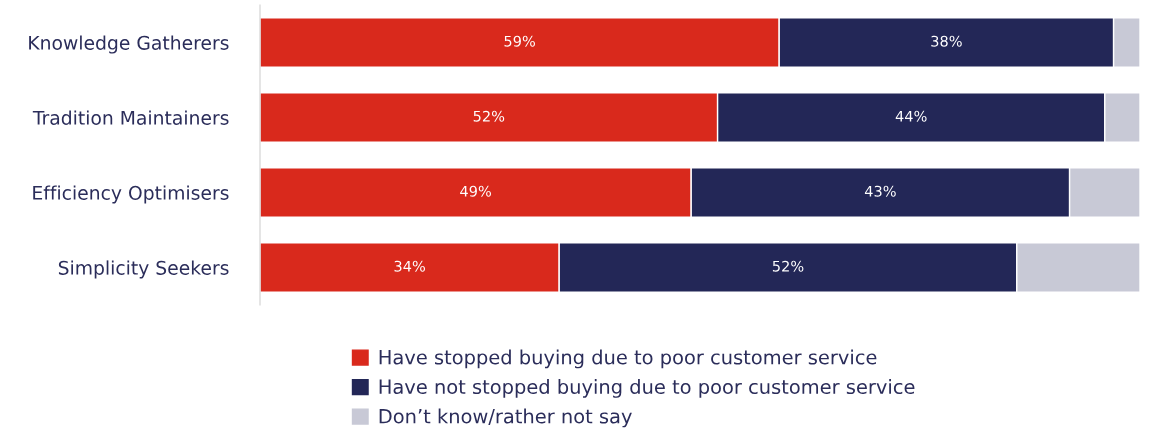  Describe the element at coordinates (505, 418) in the screenshot. I see `legend-label: Don’t know/rather not say` at that location.